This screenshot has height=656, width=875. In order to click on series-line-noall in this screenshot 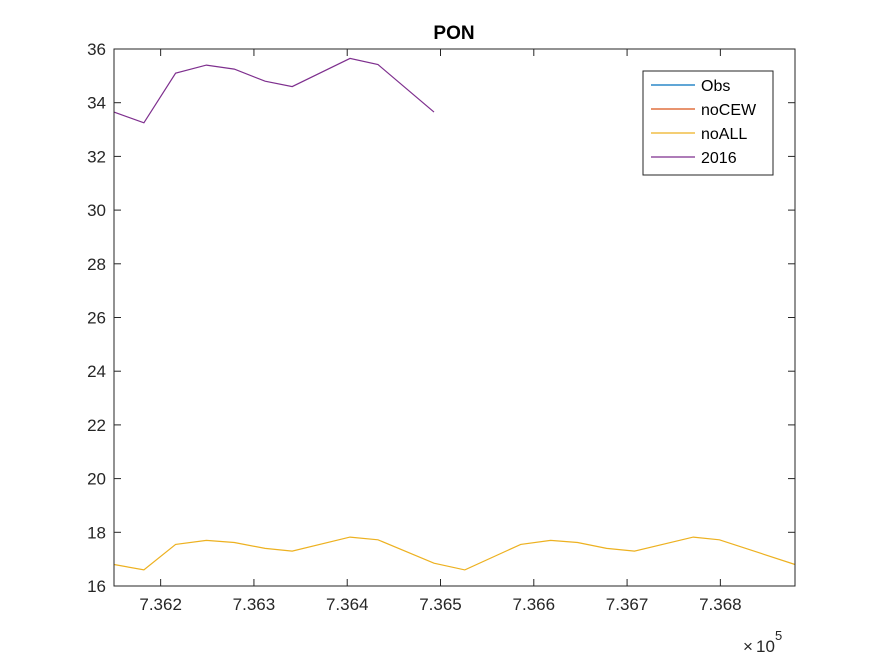, I will do `click(454, 553)`.